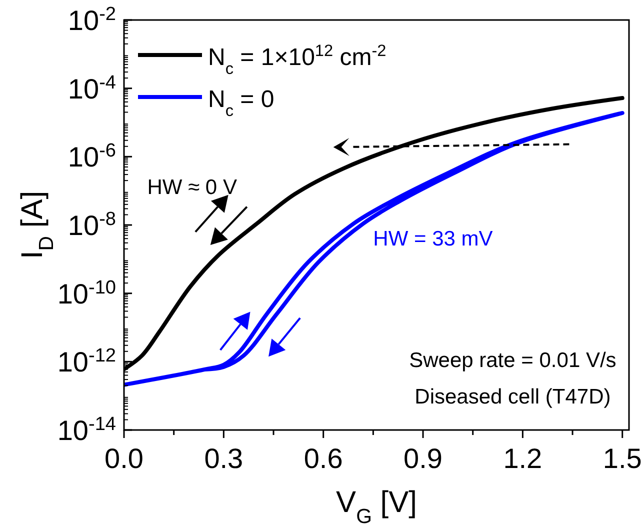 Image resolution: width=644 pixels, height=526 pixels. Describe the element at coordinates (522, 458) in the screenshot. I see `x-tick-label: 1.2` at that location.